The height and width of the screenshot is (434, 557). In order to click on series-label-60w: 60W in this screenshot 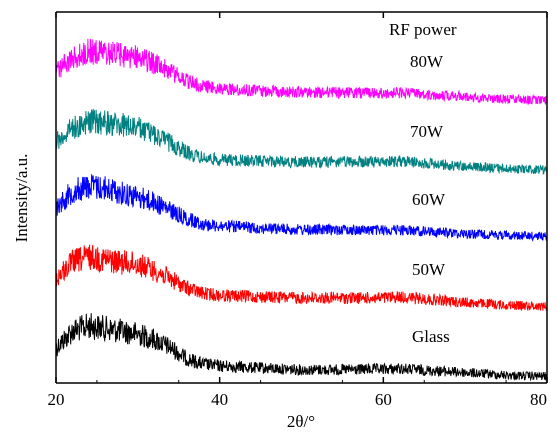, I will do `click(429, 199)`.